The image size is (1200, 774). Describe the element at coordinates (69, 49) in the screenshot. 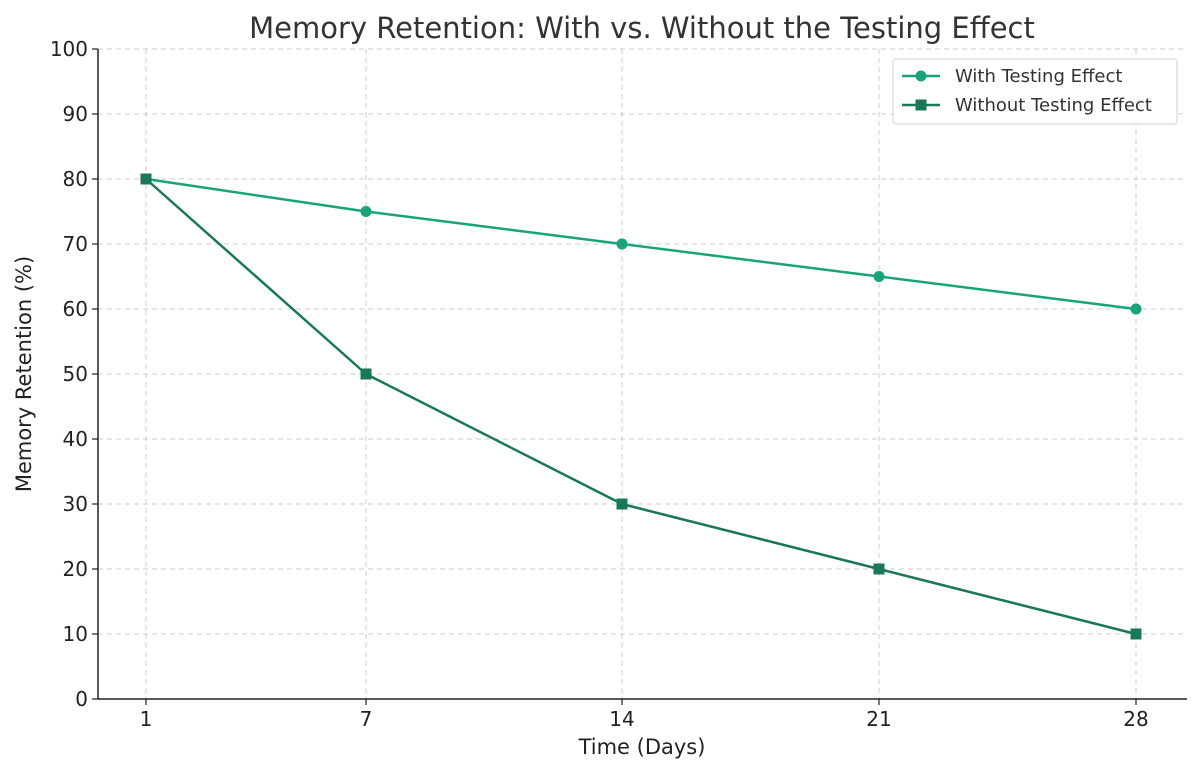

I see `y-tick-label: 100` at that location.